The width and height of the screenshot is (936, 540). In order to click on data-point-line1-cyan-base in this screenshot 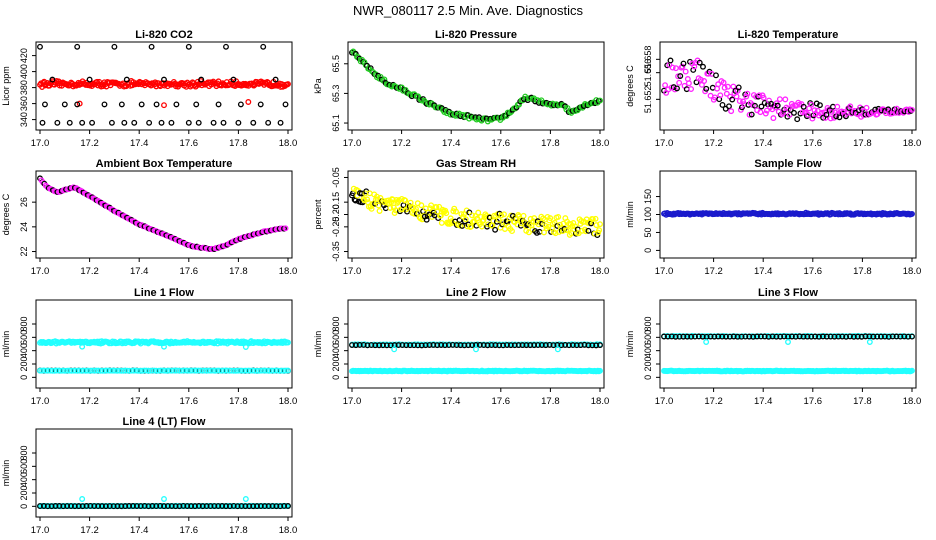, I will do `click(285, 370)`.